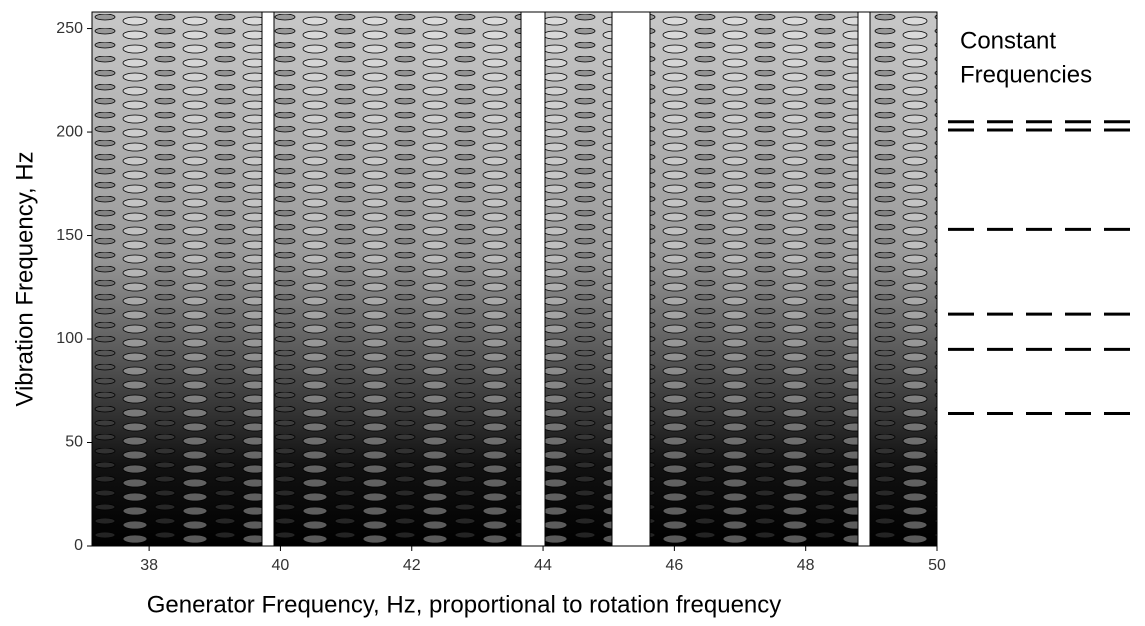 Image resolution: width=1145 pixels, height=626 pixels. Describe the element at coordinates (74, 442) in the screenshot. I see `y-tick-label: 50` at that location.